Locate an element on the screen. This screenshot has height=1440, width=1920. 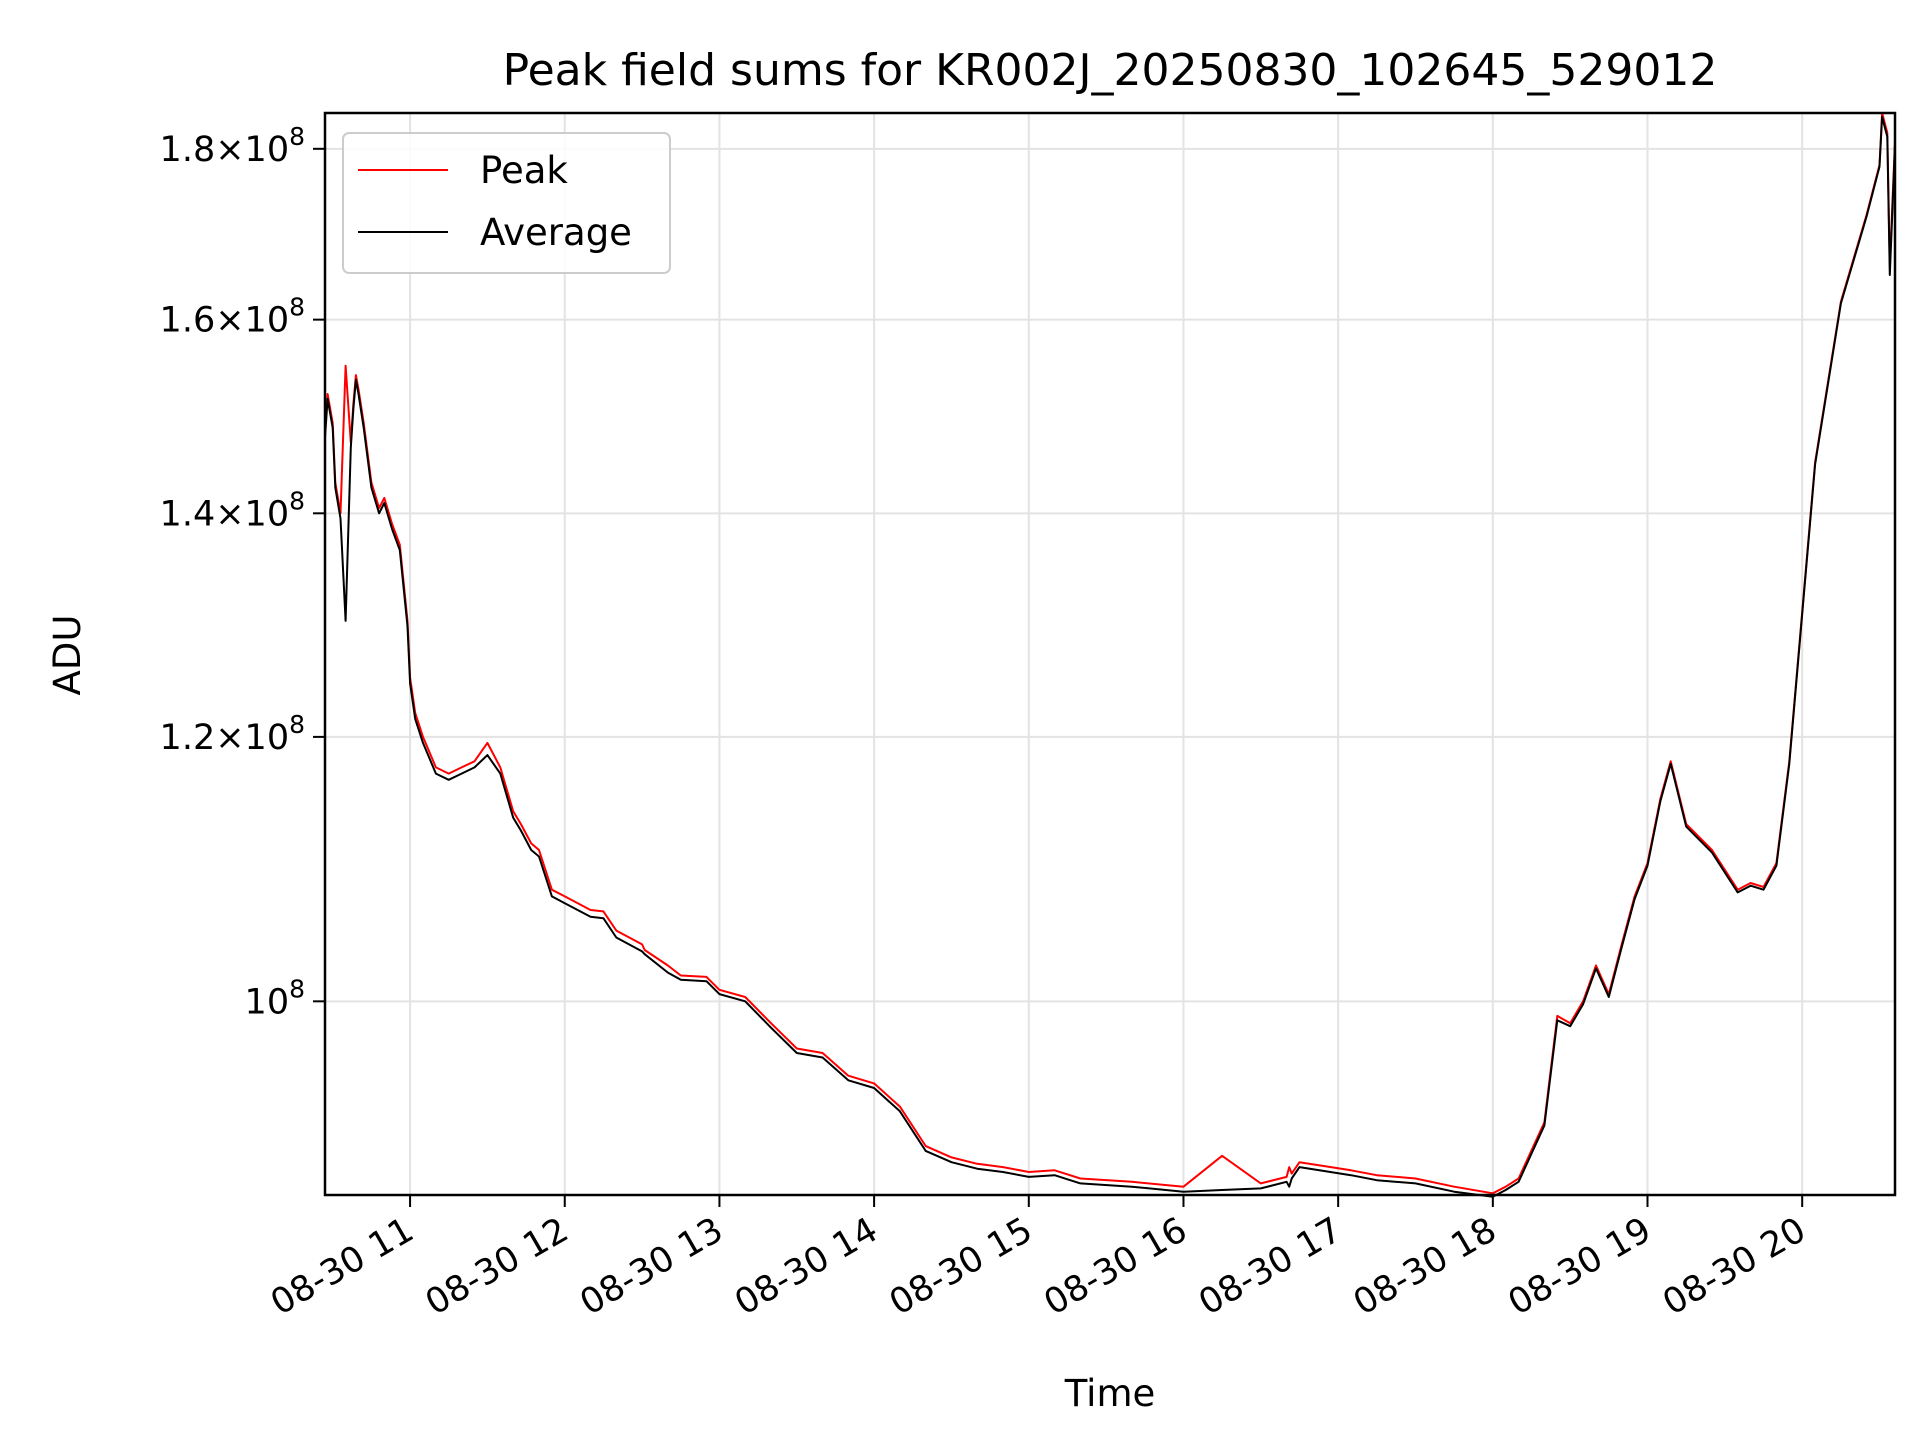
y-tick-label: 108 is located at coordinates (275, 998).